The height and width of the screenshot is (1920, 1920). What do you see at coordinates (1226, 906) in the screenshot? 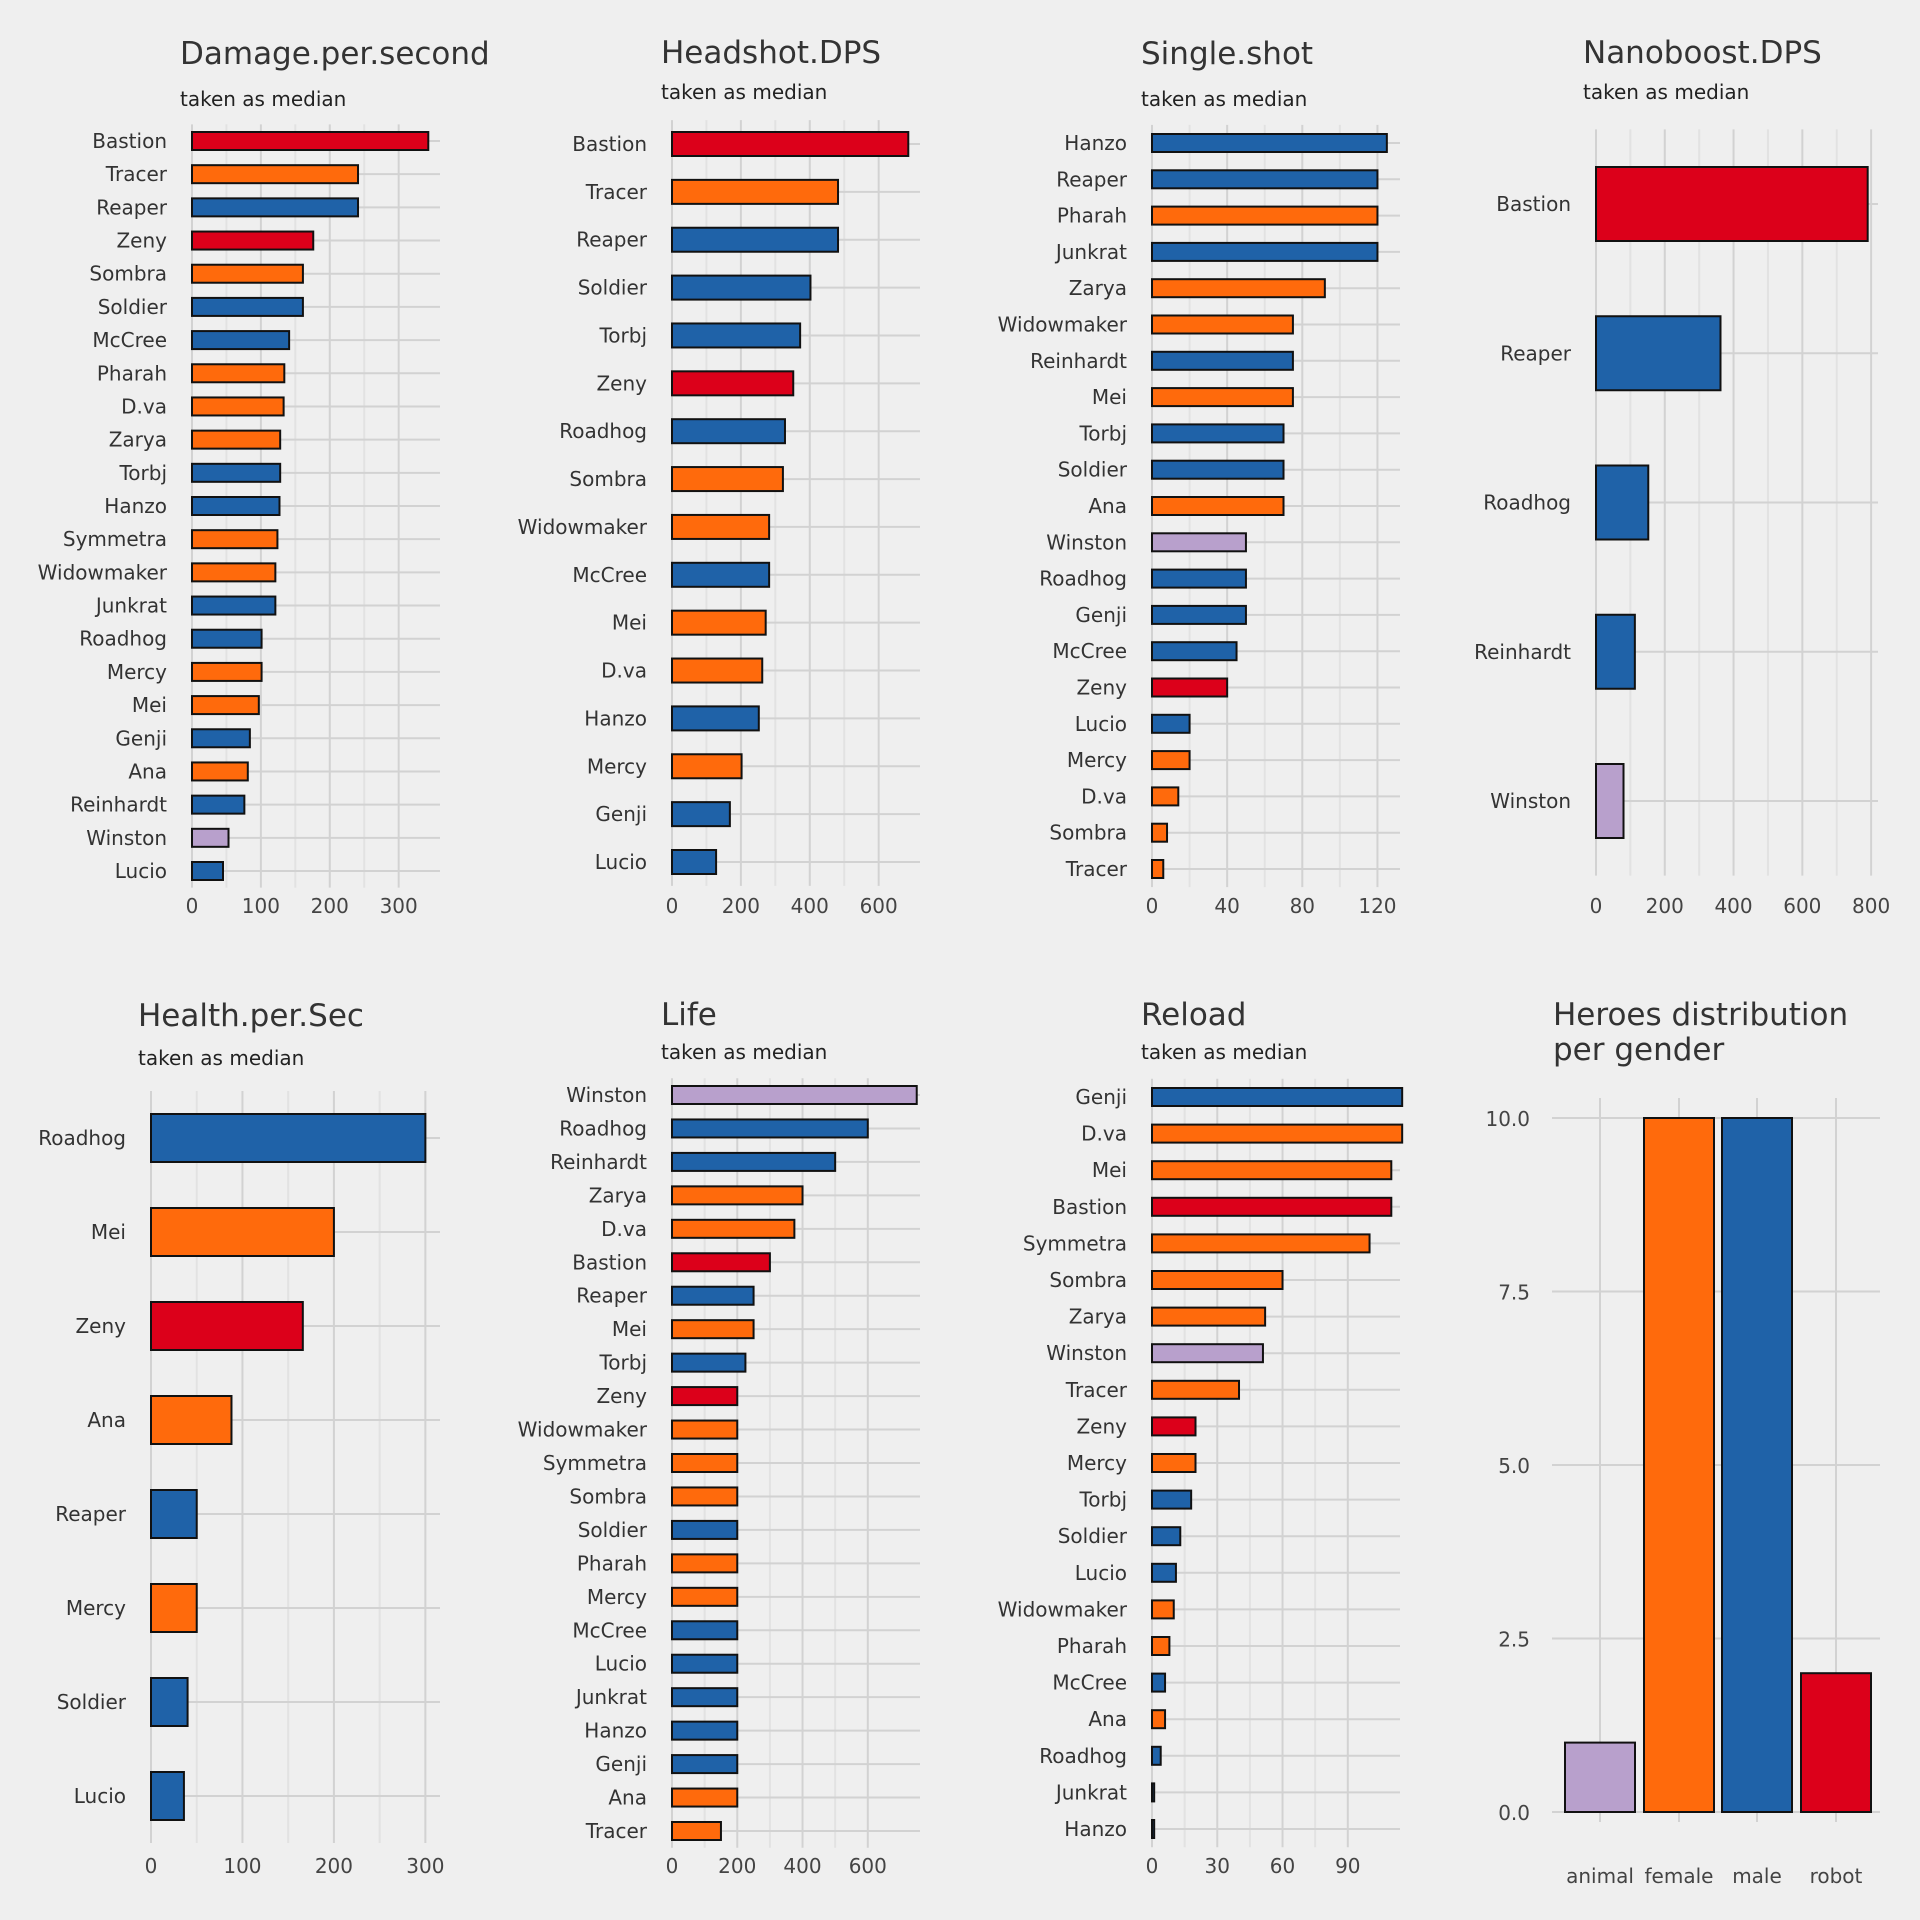
I see `x-tick-label: 40` at bounding box center [1226, 906].